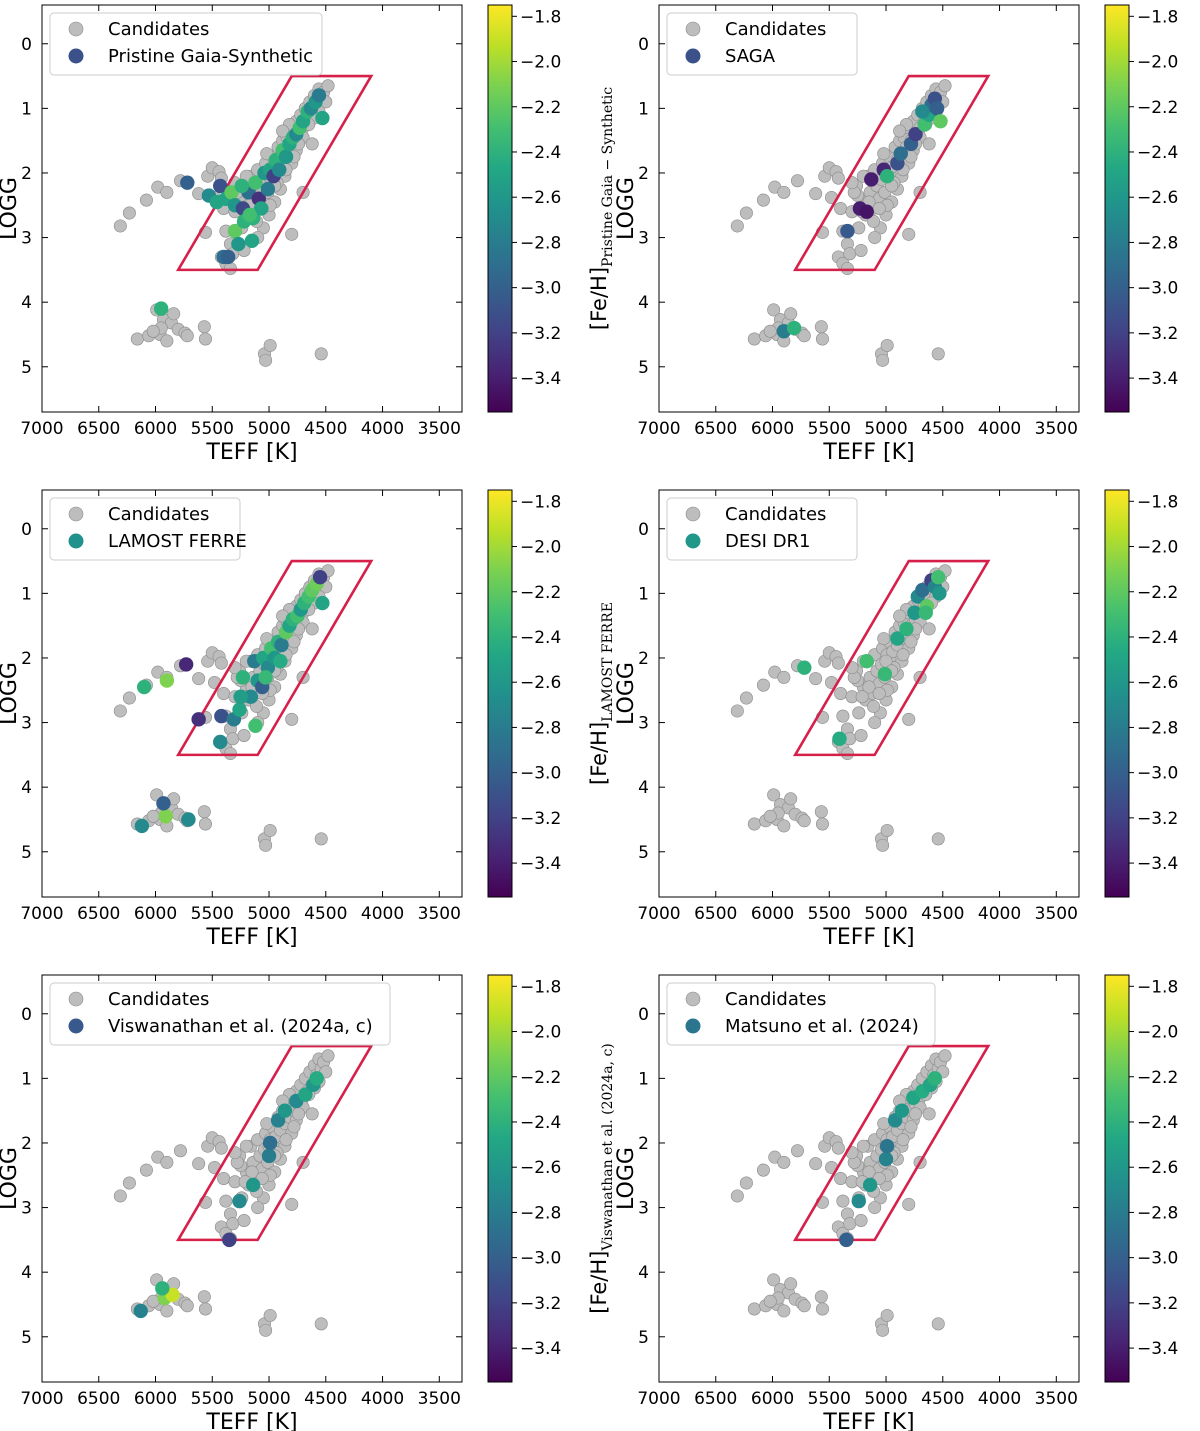  What do you see at coordinates (643, 853) in the screenshot?
I see `y-tick-label: 5` at bounding box center [643, 853].